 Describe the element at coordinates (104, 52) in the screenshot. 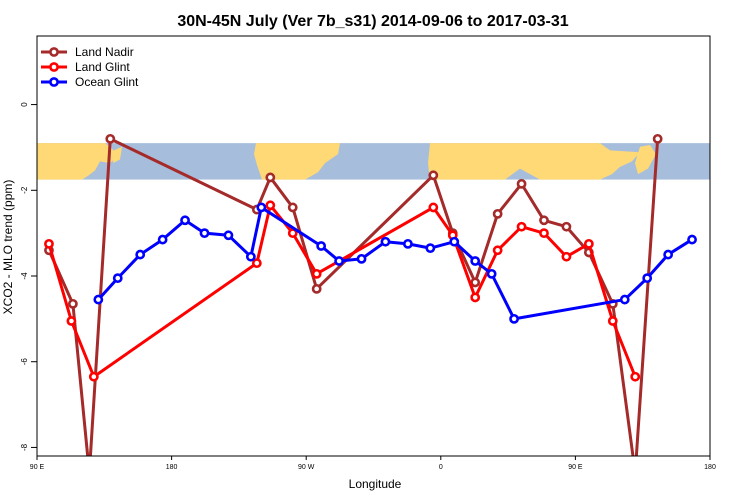

I see `legend-label: Land Nadir` at that location.